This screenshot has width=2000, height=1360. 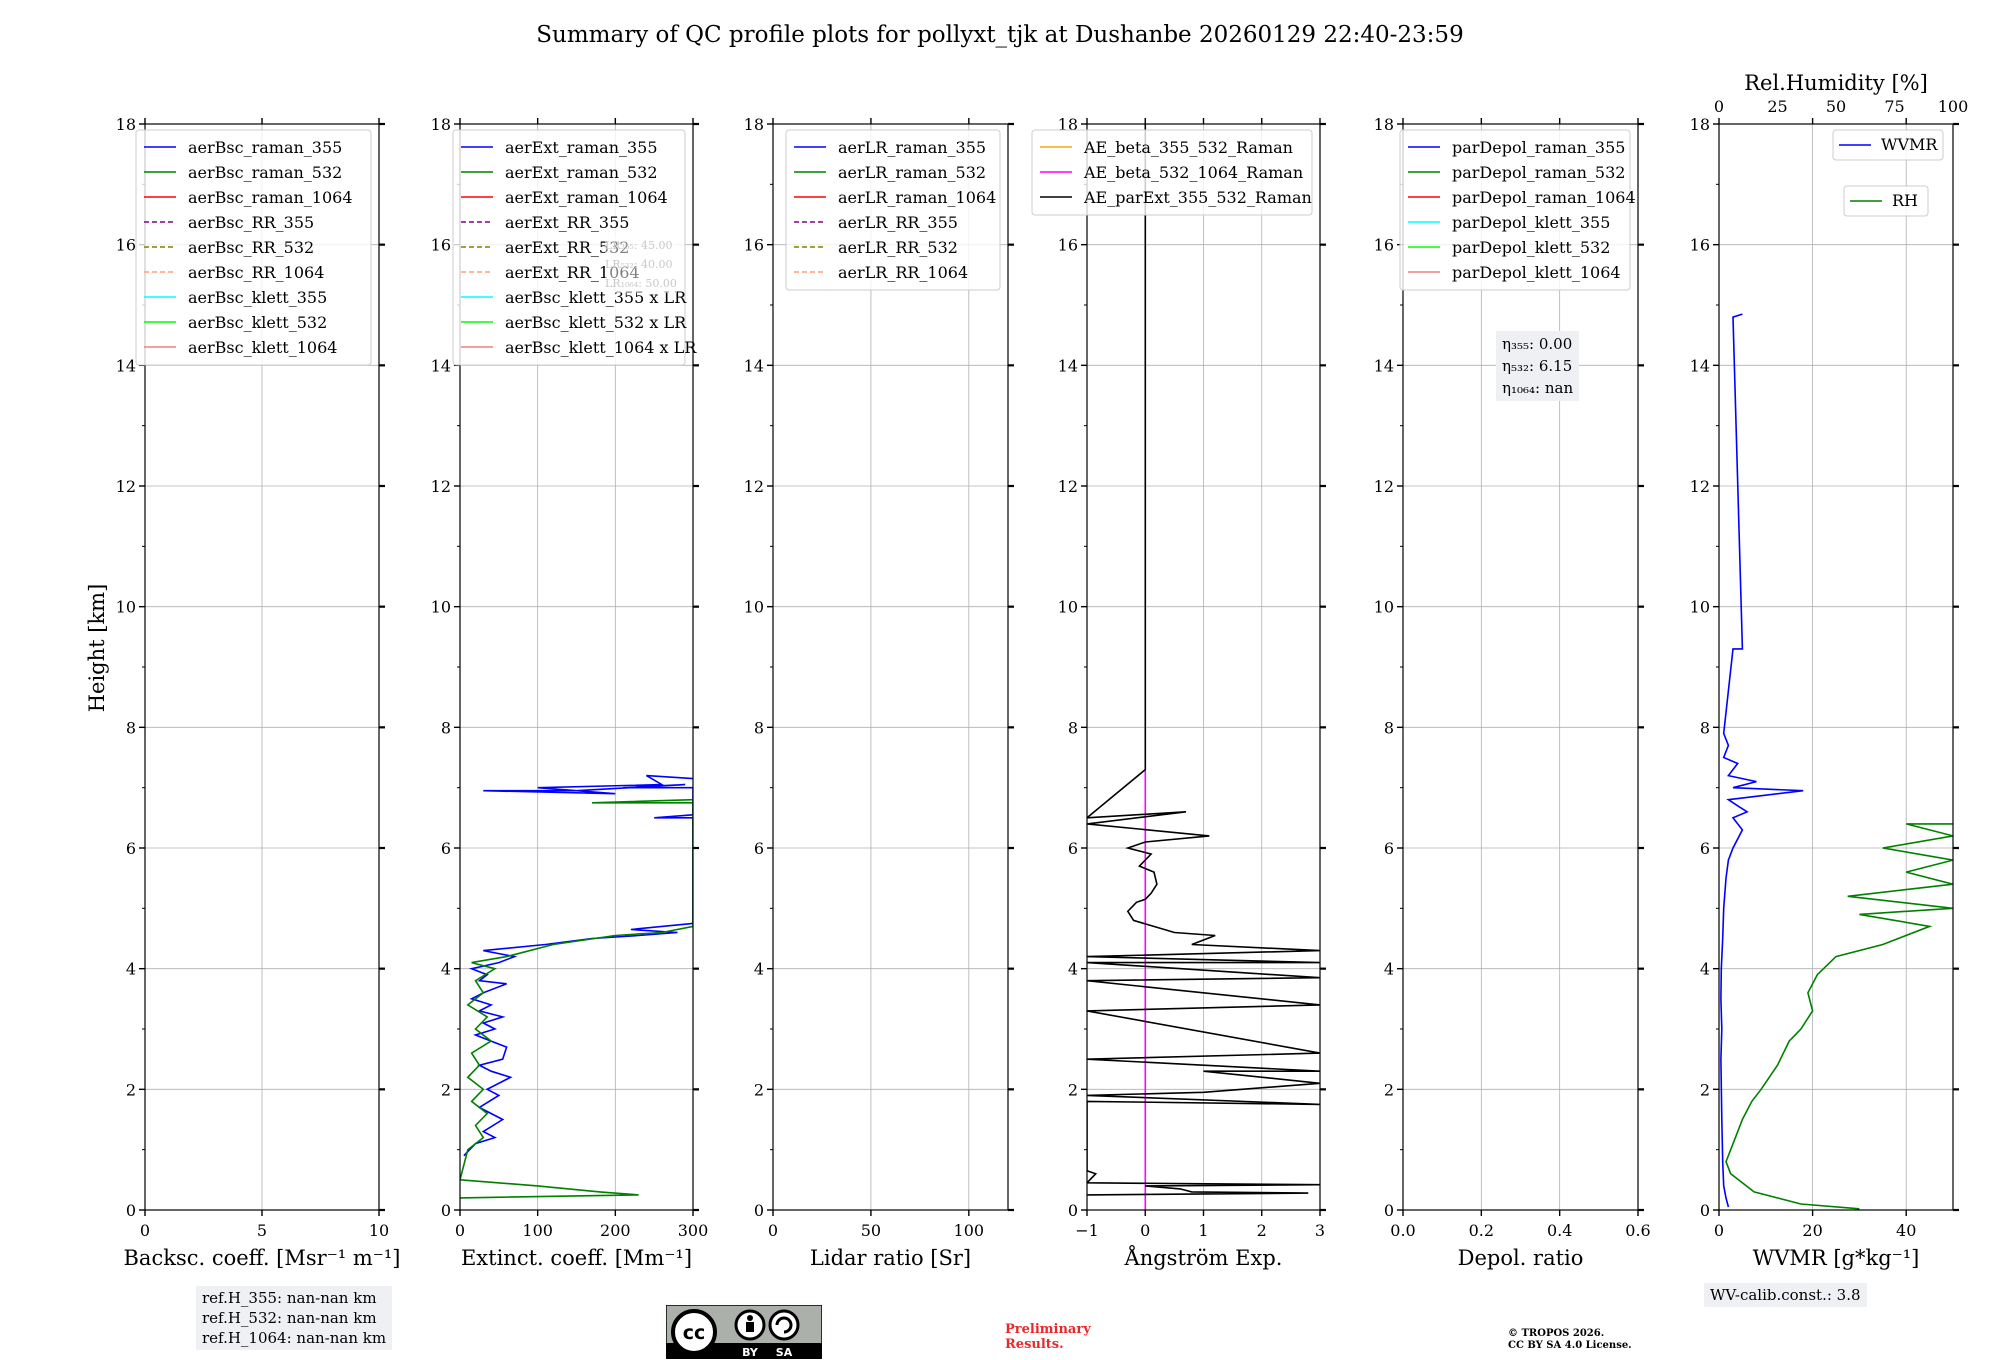 I want to click on x-tick-label: 50, so click(x=871, y=1230).